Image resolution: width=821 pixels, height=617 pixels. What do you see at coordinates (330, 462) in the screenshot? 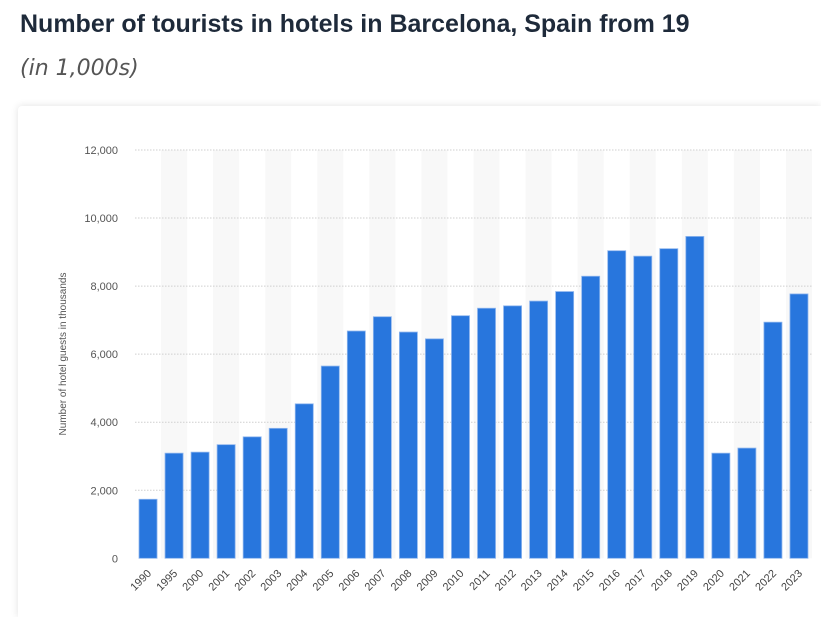
I see `bar-2005` at bounding box center [330, 462].